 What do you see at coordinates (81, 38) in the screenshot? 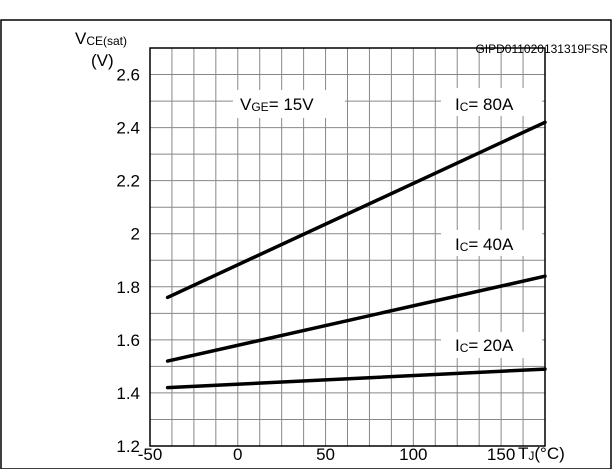
I see `y-axis-label-main: V` at bounding box center [81, 38].